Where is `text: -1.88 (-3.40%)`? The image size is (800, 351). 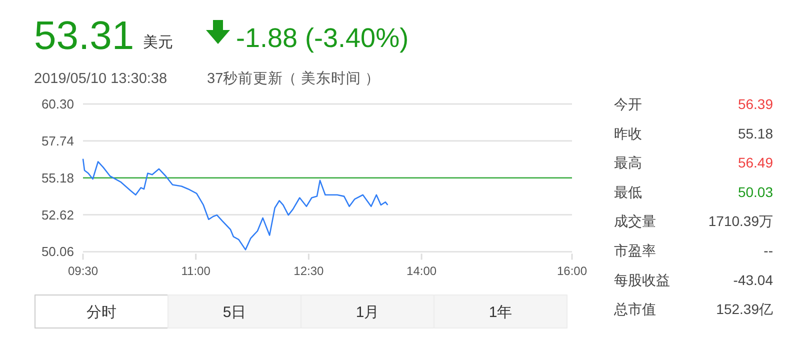 text: -1.88 (-3.40%) is located at coordinates (322, 38).